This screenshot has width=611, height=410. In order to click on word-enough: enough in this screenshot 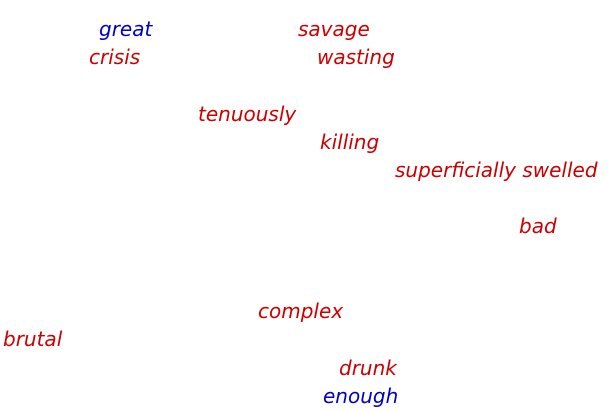, I will do `click(361, 396)`.